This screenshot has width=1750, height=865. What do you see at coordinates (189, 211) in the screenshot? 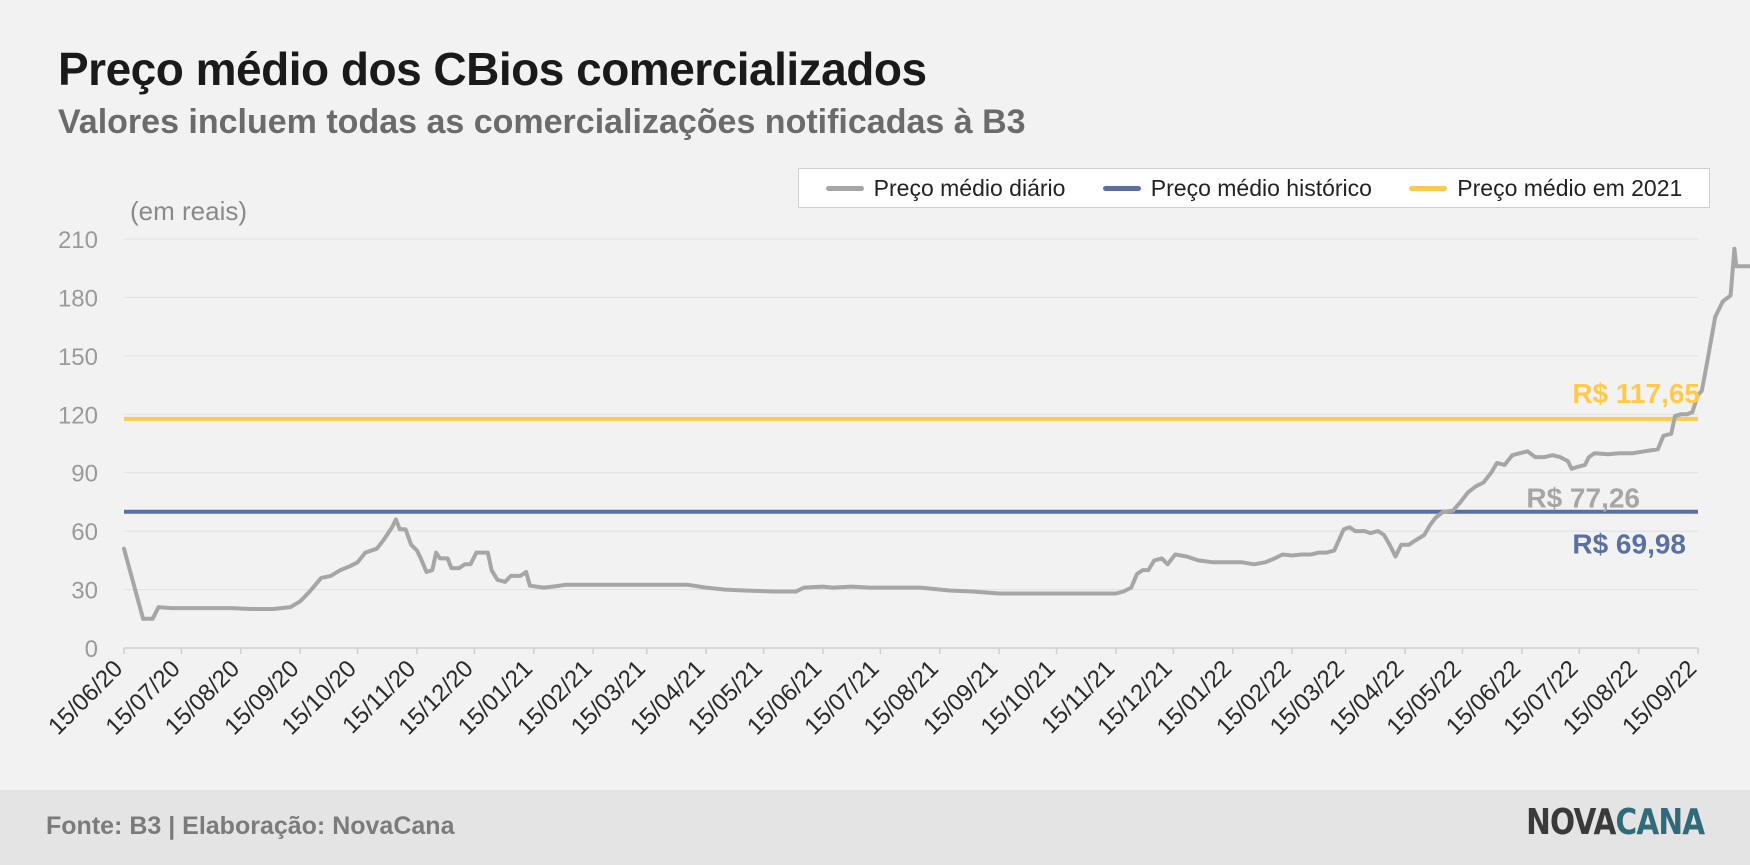
I see `y-axis-unit-label: (em reais)` at bounding box center [189, 211].